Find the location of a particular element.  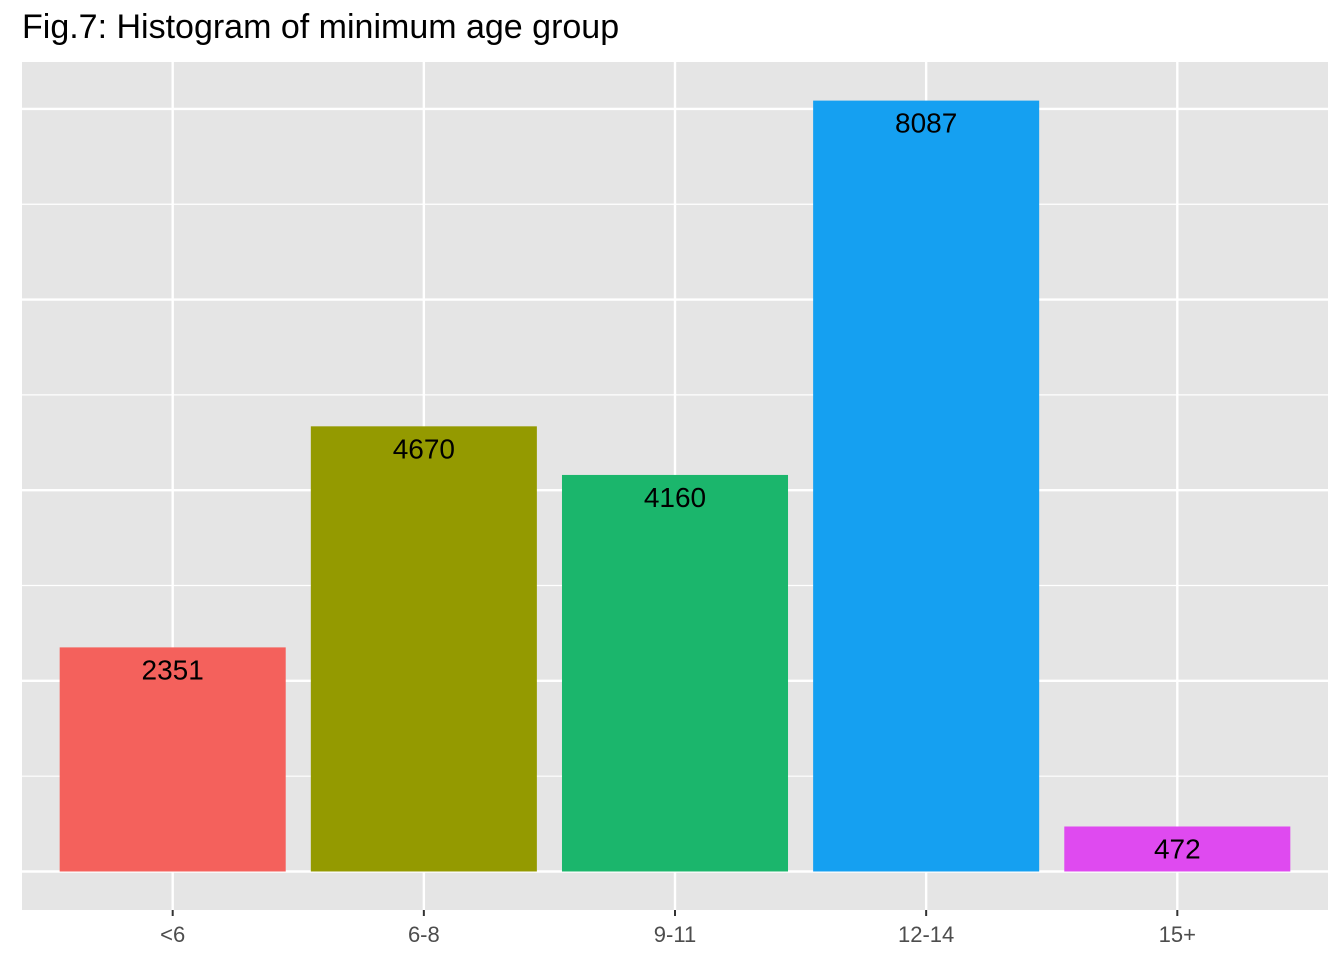

x-axis-ticks: <6 6-8 9-11 12-14 15+ is located at coordinates (678, 928).